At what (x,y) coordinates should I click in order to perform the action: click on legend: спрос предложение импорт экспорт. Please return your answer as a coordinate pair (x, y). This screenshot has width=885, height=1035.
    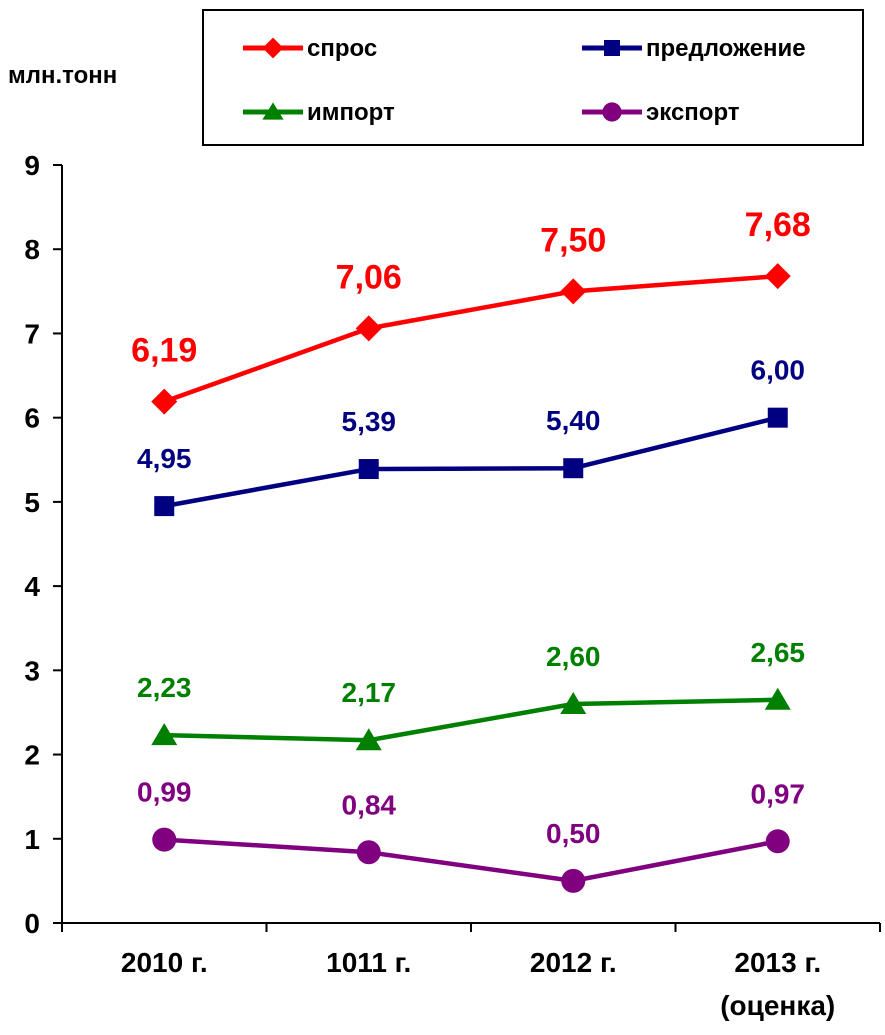
    Looking at the image, I should click on (524, 80).